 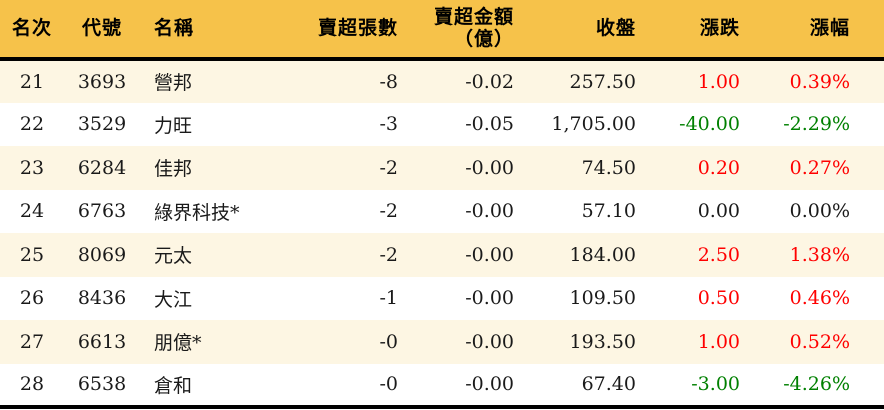 I want to click on cell-sell-days: 0, so click(x=878, y=81).